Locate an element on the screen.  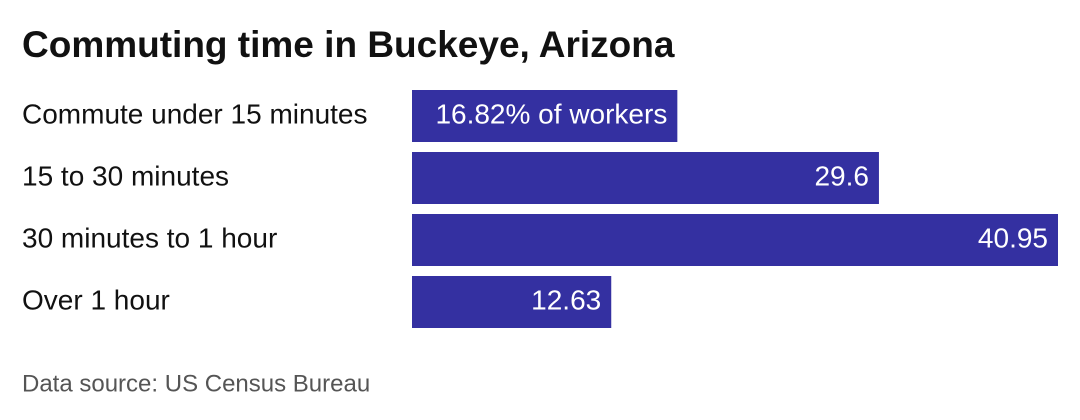
category-label: 15 to 30 minutes is located at coordinates (125, 175).